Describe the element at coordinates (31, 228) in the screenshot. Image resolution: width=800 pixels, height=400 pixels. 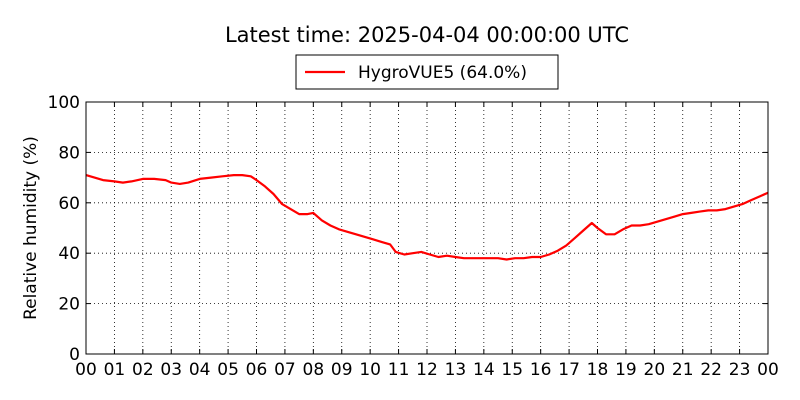
I see `y-axis-label: Relative humidity (%)` at that location.